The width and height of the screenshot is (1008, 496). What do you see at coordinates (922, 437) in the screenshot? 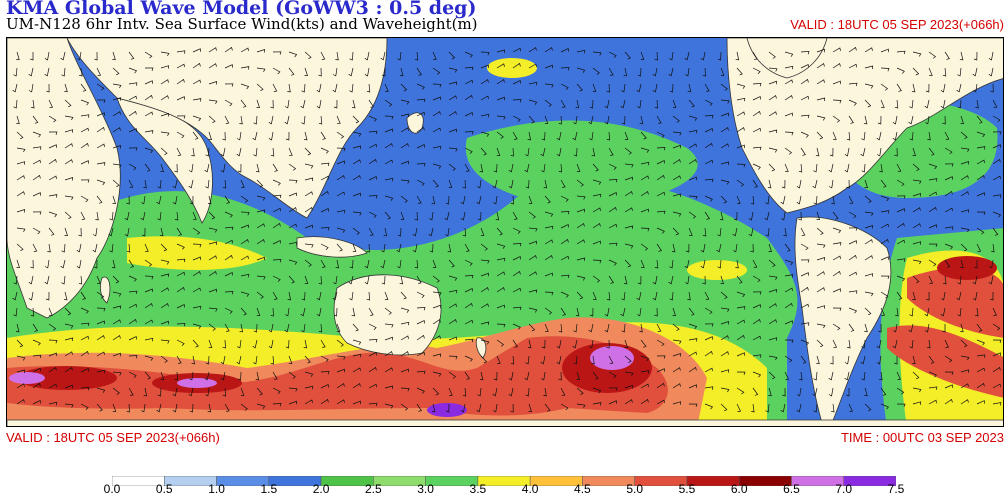
I see `init-time-bottom: TIME : 00UTC 03 SEP 2023` at bounding box center [922, 437].